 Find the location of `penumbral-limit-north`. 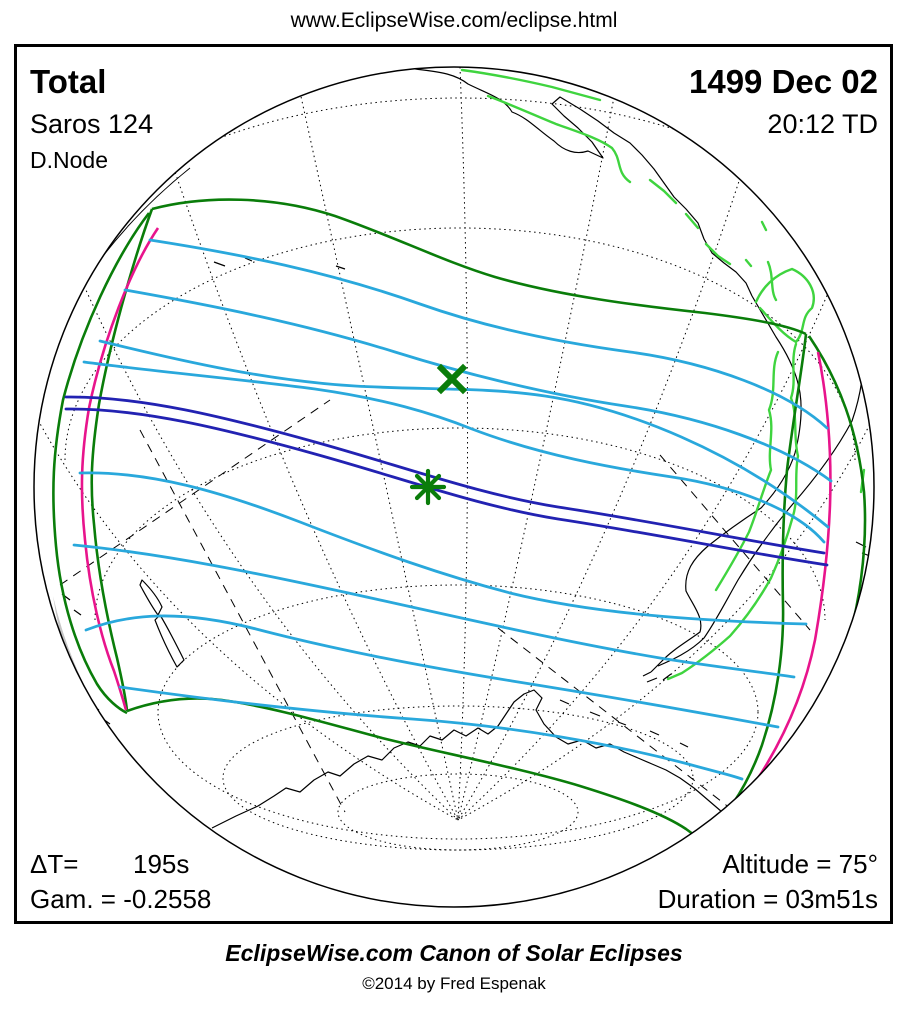

penumbral-limit-north is located at coordinates (479, 267).